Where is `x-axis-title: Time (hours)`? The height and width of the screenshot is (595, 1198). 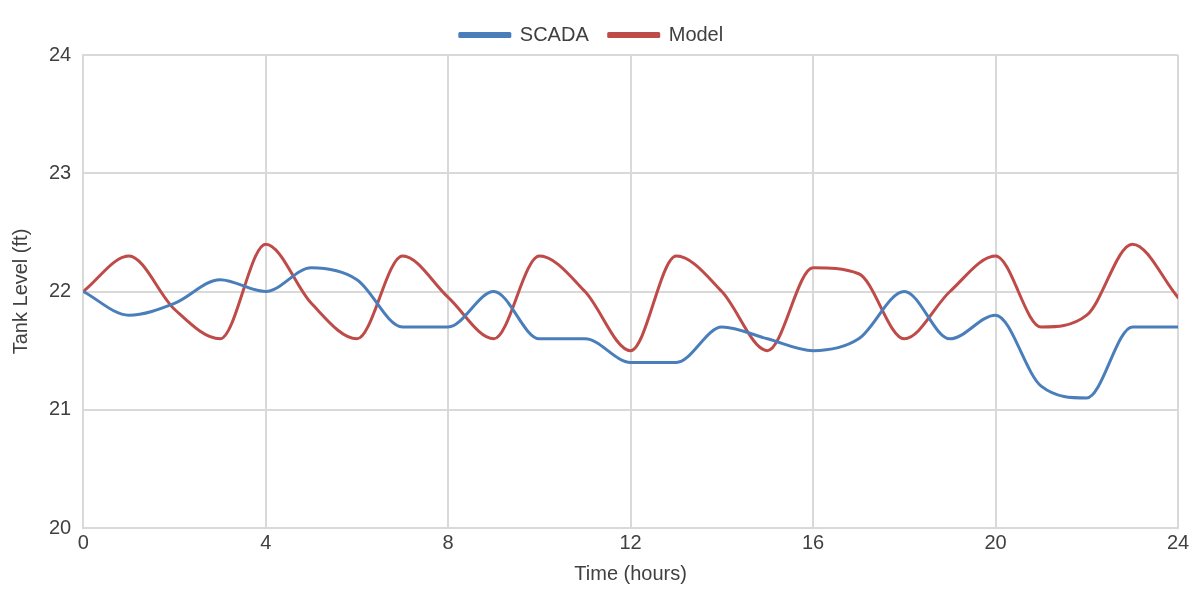 x-axis-title: Time (hours) is located at coordinates (630, 572).